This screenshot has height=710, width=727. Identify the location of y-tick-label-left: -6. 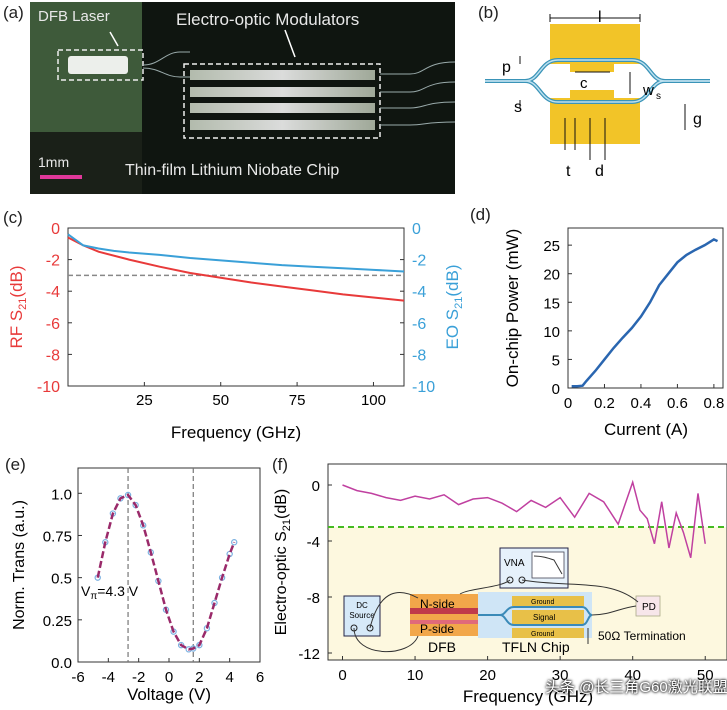
(53, 324).